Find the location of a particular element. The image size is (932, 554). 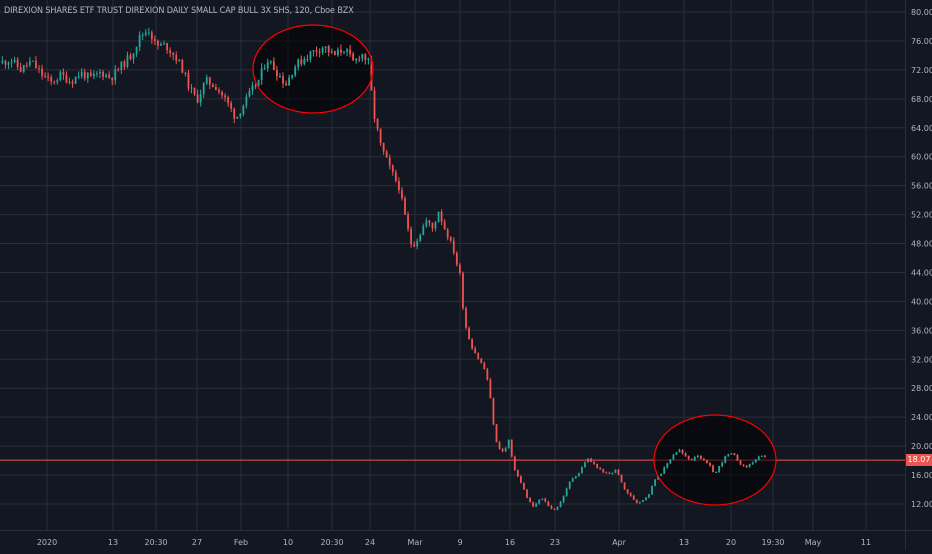

y-tick-label: 64.00 is located at coordinates (921, 128).